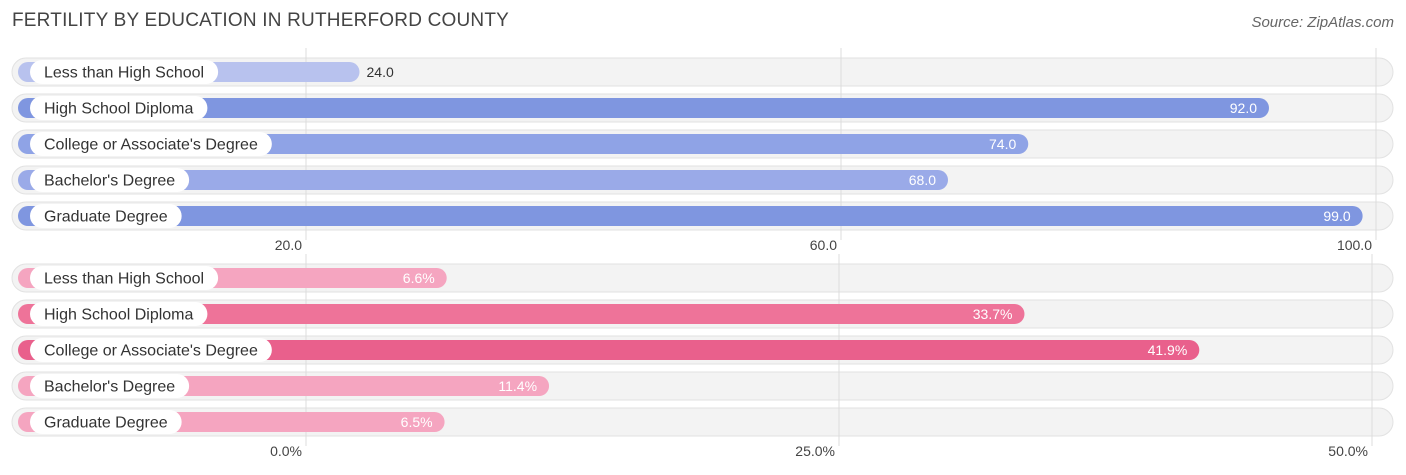 This screenshot has height=475, width=1406. I want to click on value-label: 92.0, so click(1243, 108).